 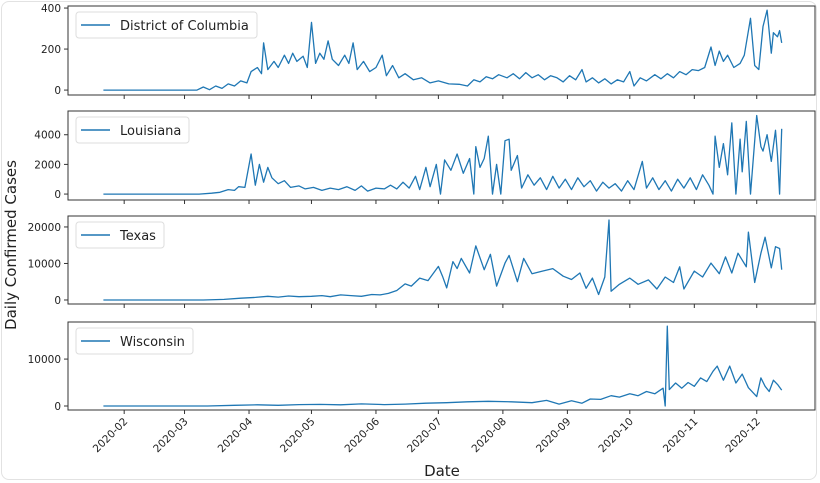 I want to click on x-axis-label: Date, so click(x=442, y=471).